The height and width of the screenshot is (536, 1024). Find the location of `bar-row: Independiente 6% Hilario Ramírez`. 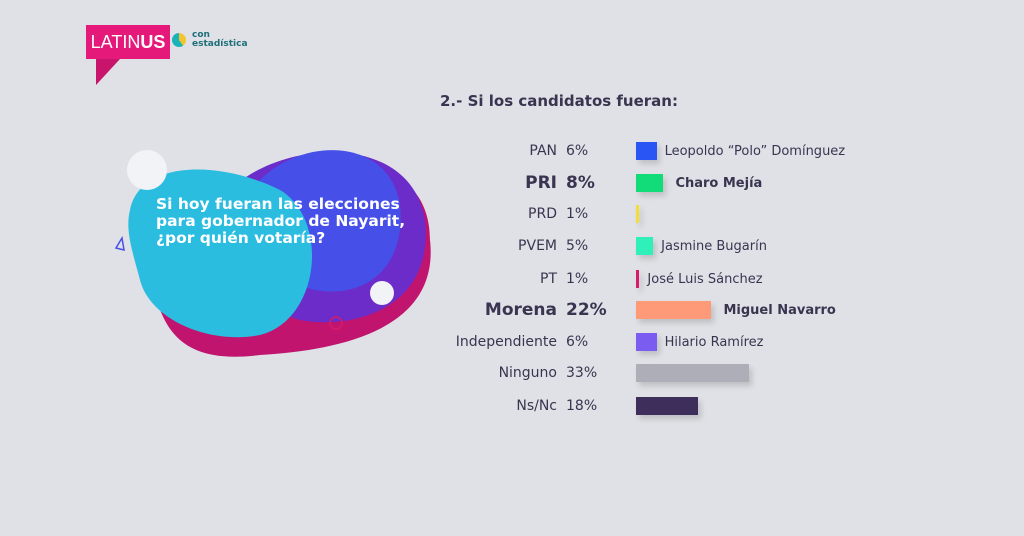

bar-row: Independiente 6% Hilario Ramírez is located at coordinates (512, 342).